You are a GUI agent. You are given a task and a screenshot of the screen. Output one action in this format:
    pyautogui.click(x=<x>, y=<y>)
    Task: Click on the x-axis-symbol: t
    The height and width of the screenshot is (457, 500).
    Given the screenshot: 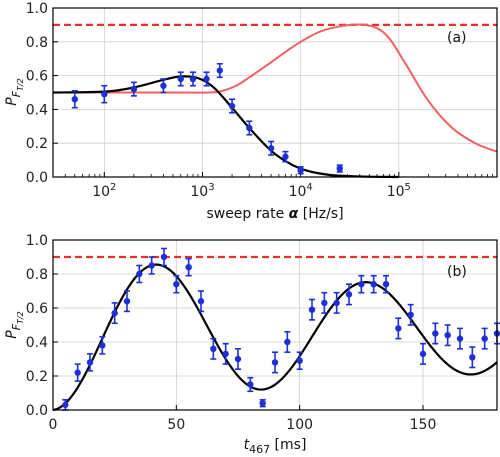 What is the action you would take?
    pyautogui.click(x=247, y=445)
    